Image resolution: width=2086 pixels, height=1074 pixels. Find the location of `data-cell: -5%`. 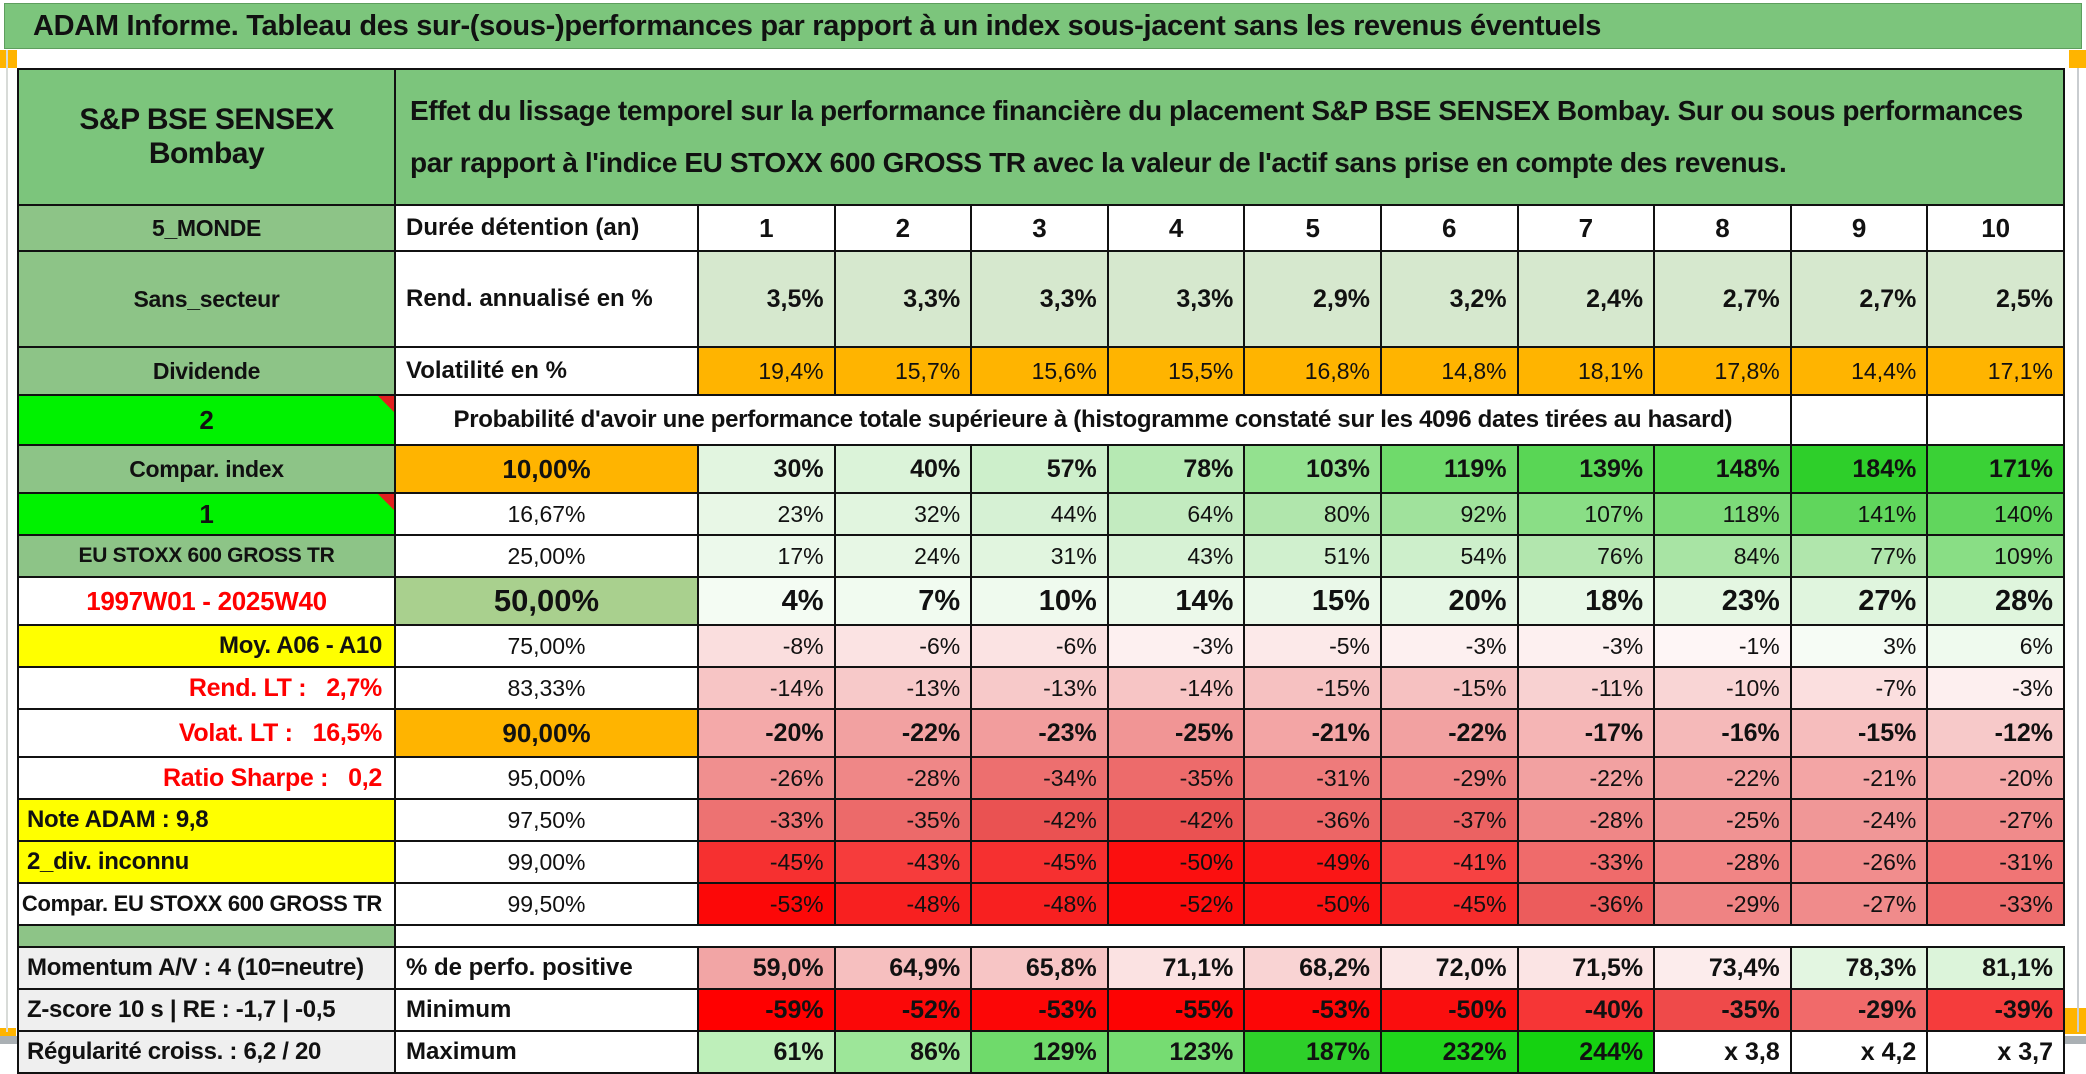

data-cell: -5% is located at coordinates (1312, 646).